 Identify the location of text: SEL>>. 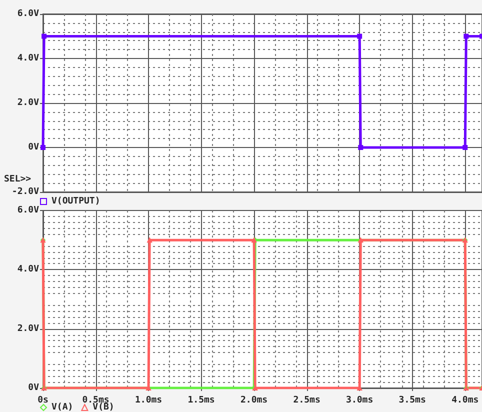
(18, 179).